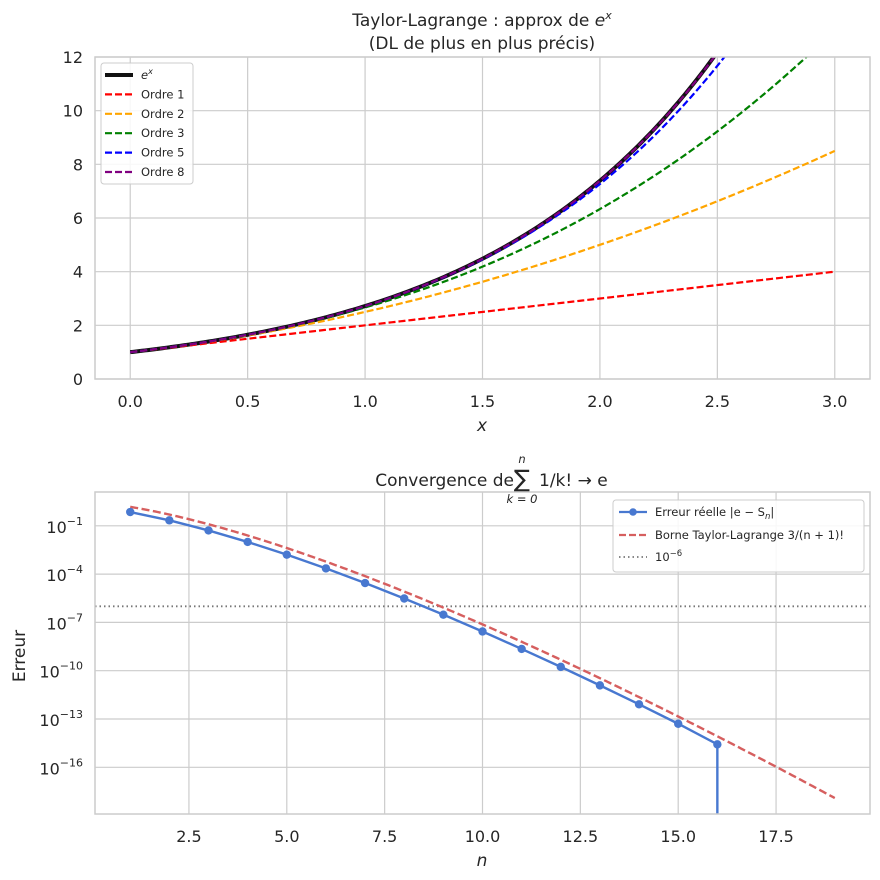  Describe the element at coordinates (162, 114) in the screenshot. I see `chart1-legend-label: Ordre 2` at that location.